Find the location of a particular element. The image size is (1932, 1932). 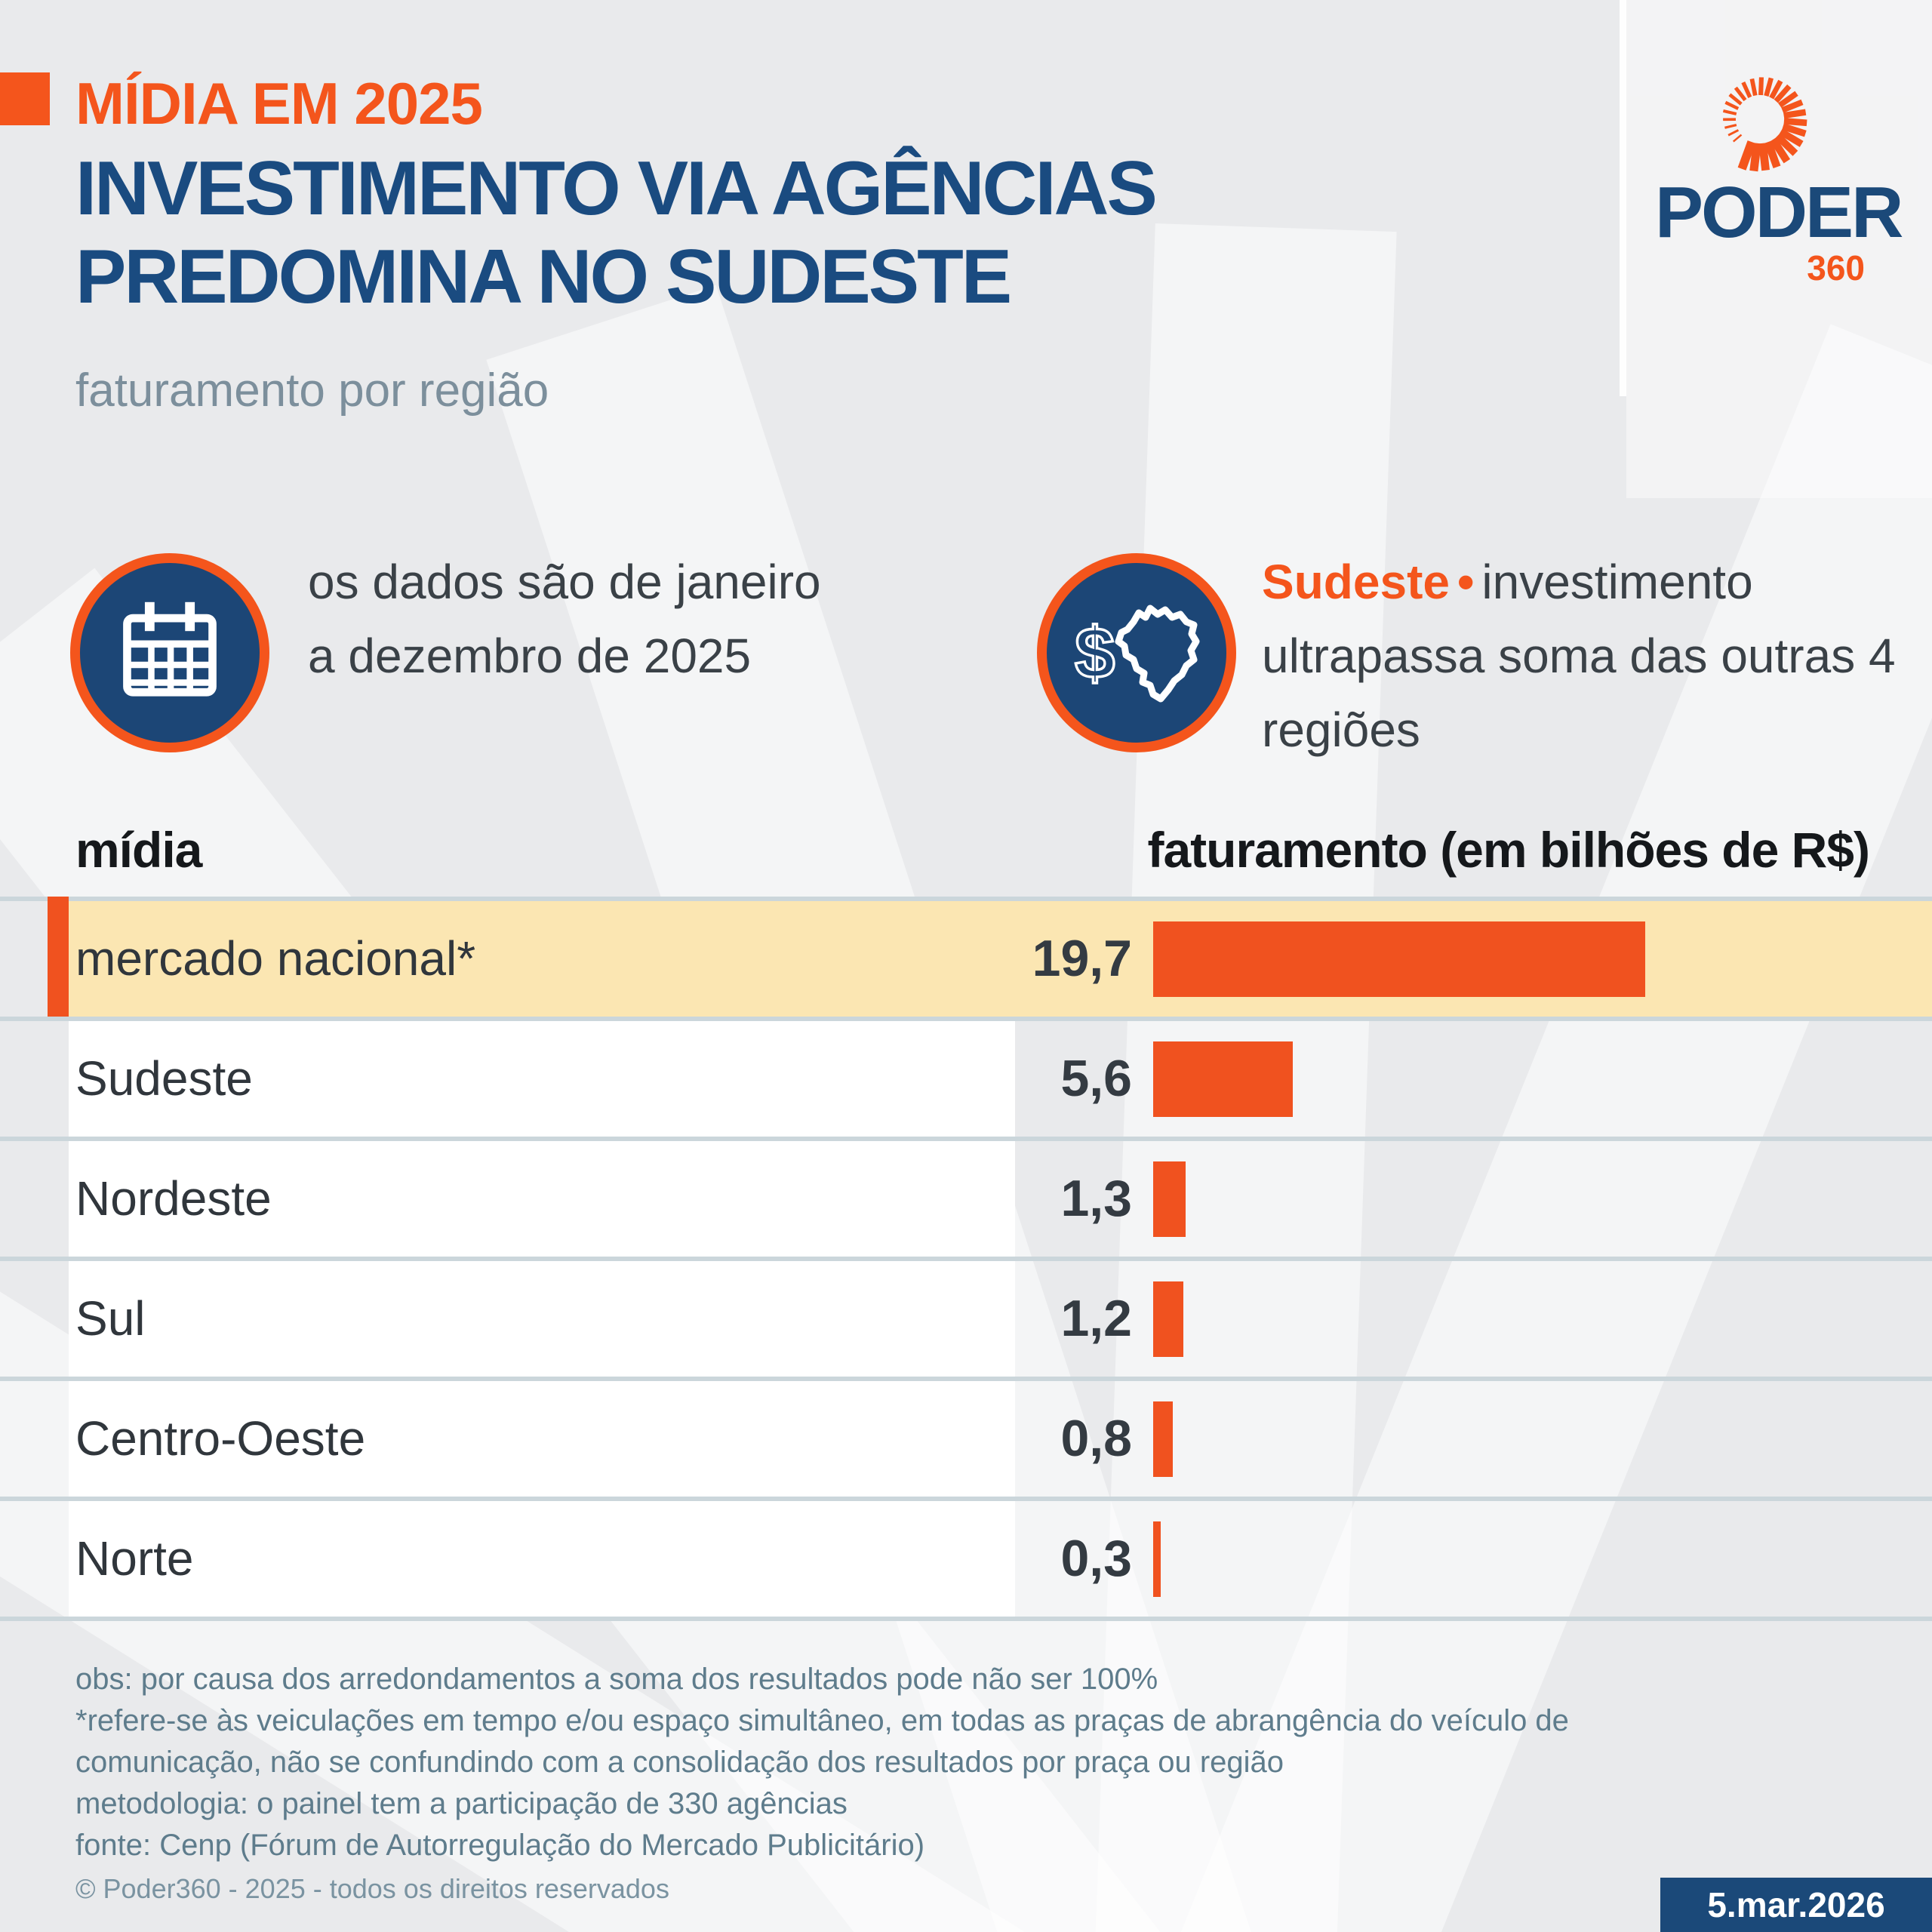

logo-wordmark: PODER is located at coordinates (1779, 212).